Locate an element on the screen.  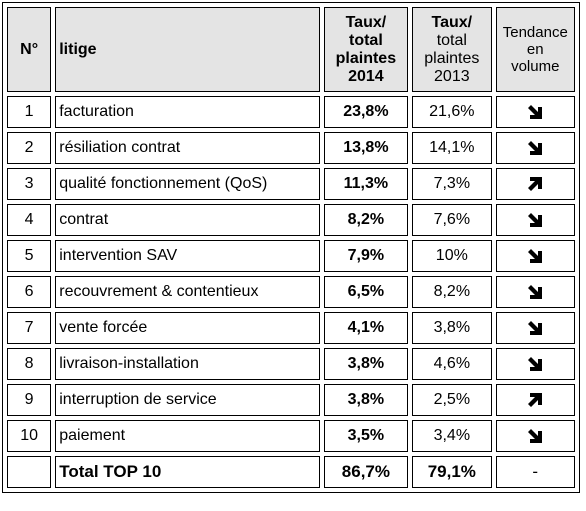
row-num: 7 is located at coordinates (29, 328).